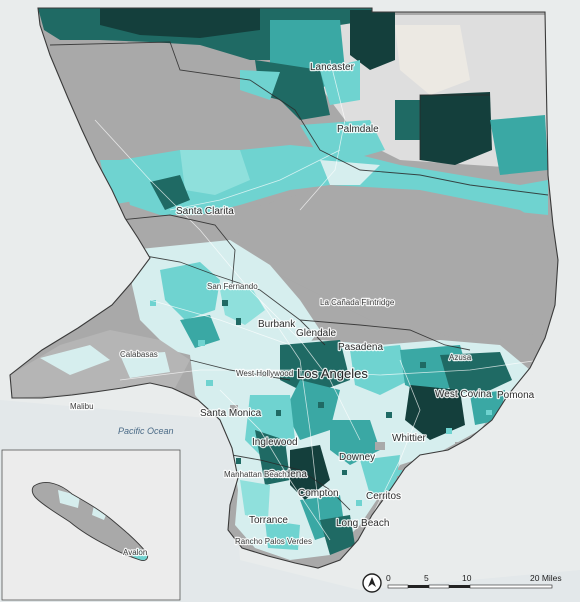 Image resolution: width=580 pixels, height=602 pixels. What do you see at coordinates (463, 394) in the screenshot?
I see `place-label-west-covina: West Covina` at bounding box center [463, 394].